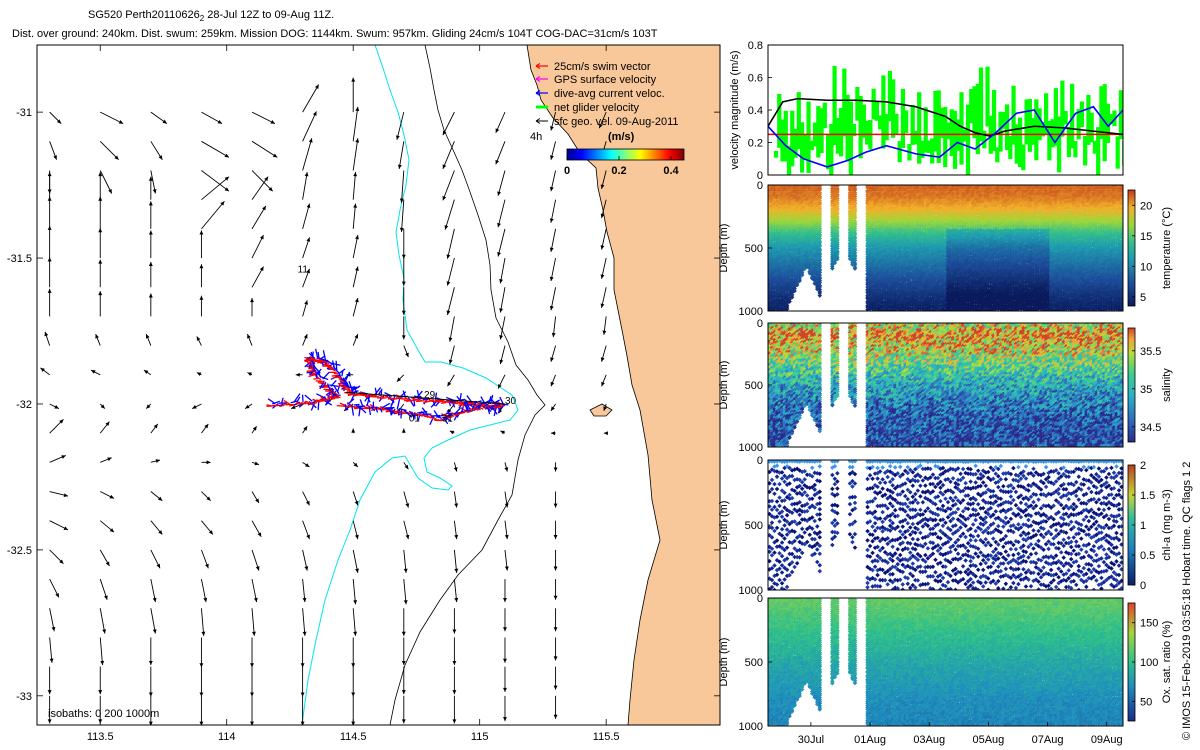 The width and height of the screenshot is (1200, 750). I want to click on legend-cbar-tick-label: 0.2, so click(618, 171).